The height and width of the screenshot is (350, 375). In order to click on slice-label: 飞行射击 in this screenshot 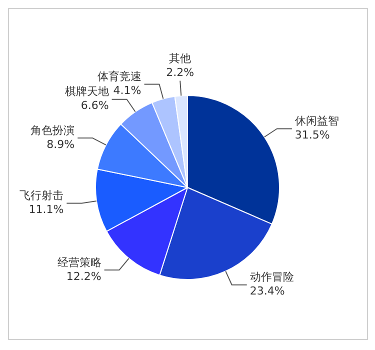, I will do `click(42, 195)`.